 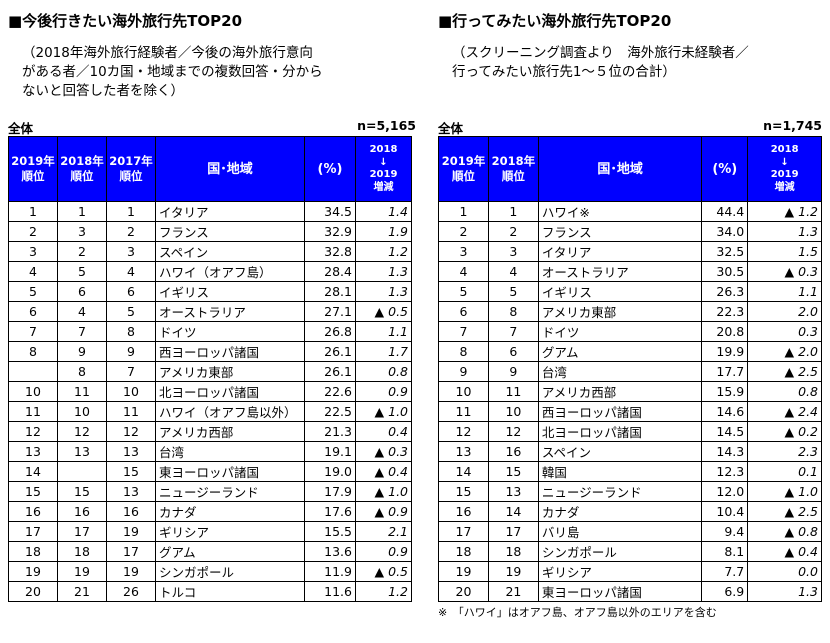 What do you see at coordinates (131, 451) in the screenshot?
I see `cell-rank-2017: 13` at bounding box center [131, 451].